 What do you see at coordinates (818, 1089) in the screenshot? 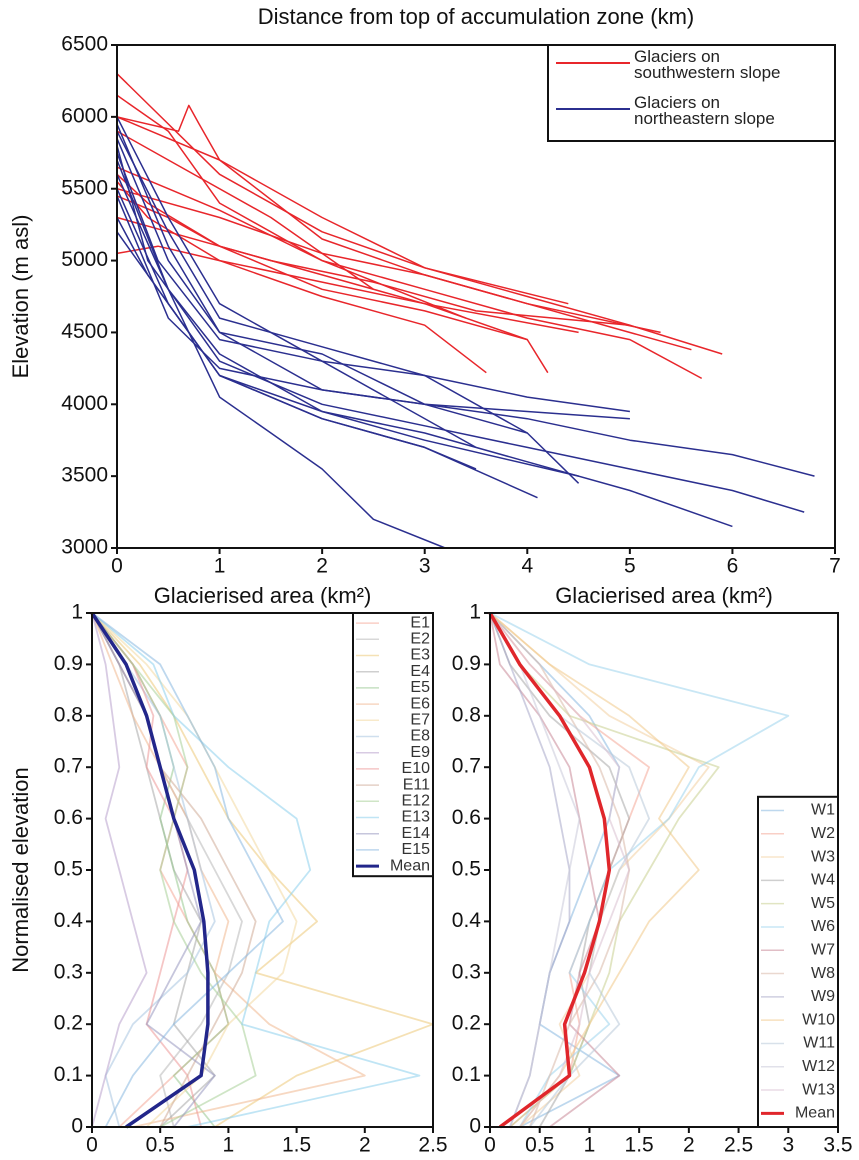
I see `legend-label: W13` at bounding box center [818, 1089].